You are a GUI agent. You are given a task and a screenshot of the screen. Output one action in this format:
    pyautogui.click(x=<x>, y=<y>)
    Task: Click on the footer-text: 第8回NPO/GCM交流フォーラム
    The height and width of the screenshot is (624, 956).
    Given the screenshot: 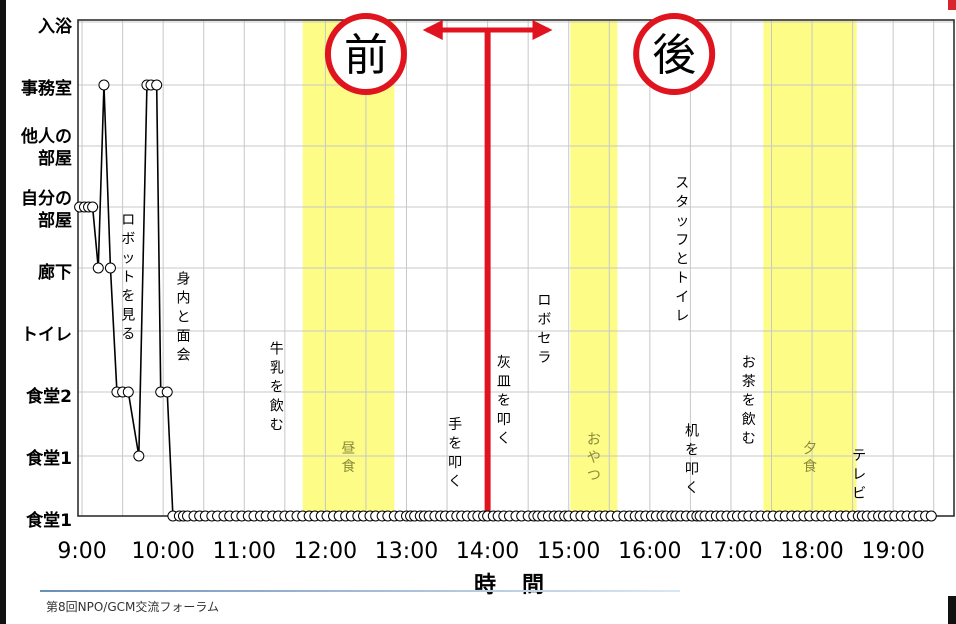 What is the action you would take?
    pyautogui.click(x=133, y=607)
    